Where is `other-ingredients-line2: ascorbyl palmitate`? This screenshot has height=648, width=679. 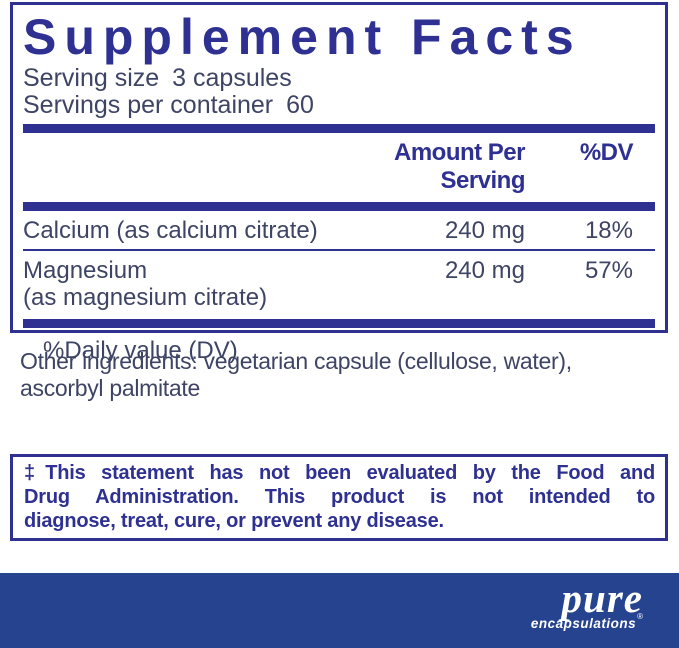 other-ingredients-line2: ascorbyl palmitate is located at coordinates (110, 388).